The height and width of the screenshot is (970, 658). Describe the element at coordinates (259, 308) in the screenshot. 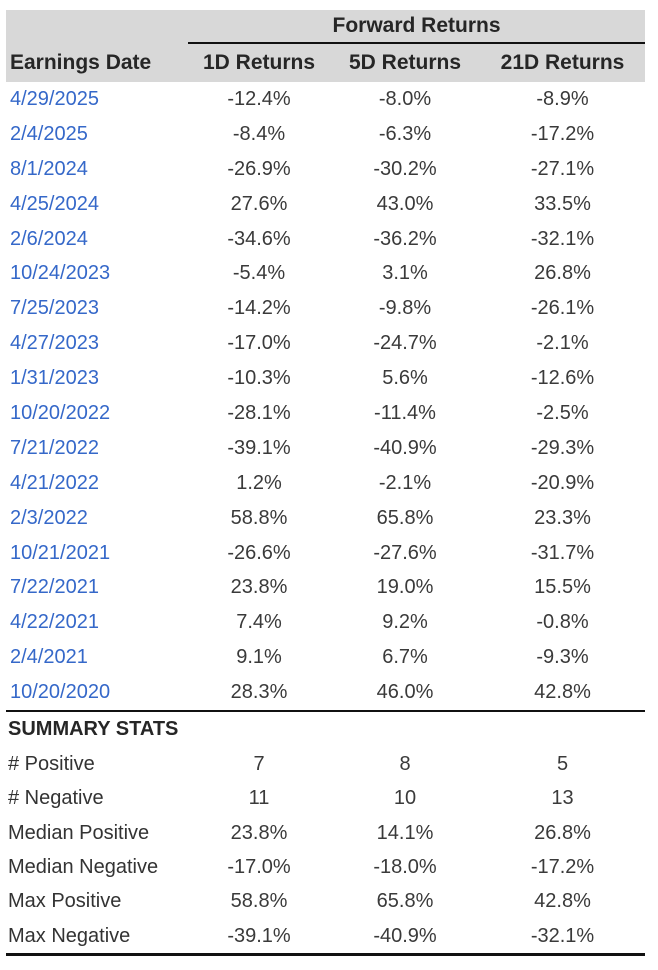

I see `return-value-cell: -14.2%` at that location.